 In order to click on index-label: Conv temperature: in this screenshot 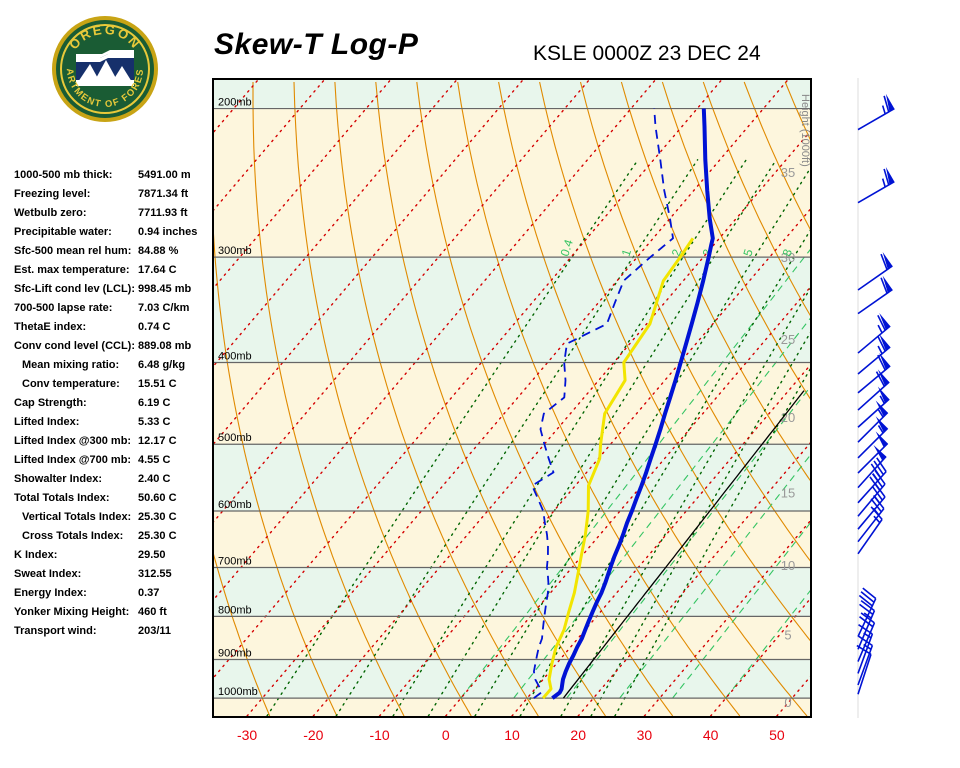, I will do `click(71, 383)`.